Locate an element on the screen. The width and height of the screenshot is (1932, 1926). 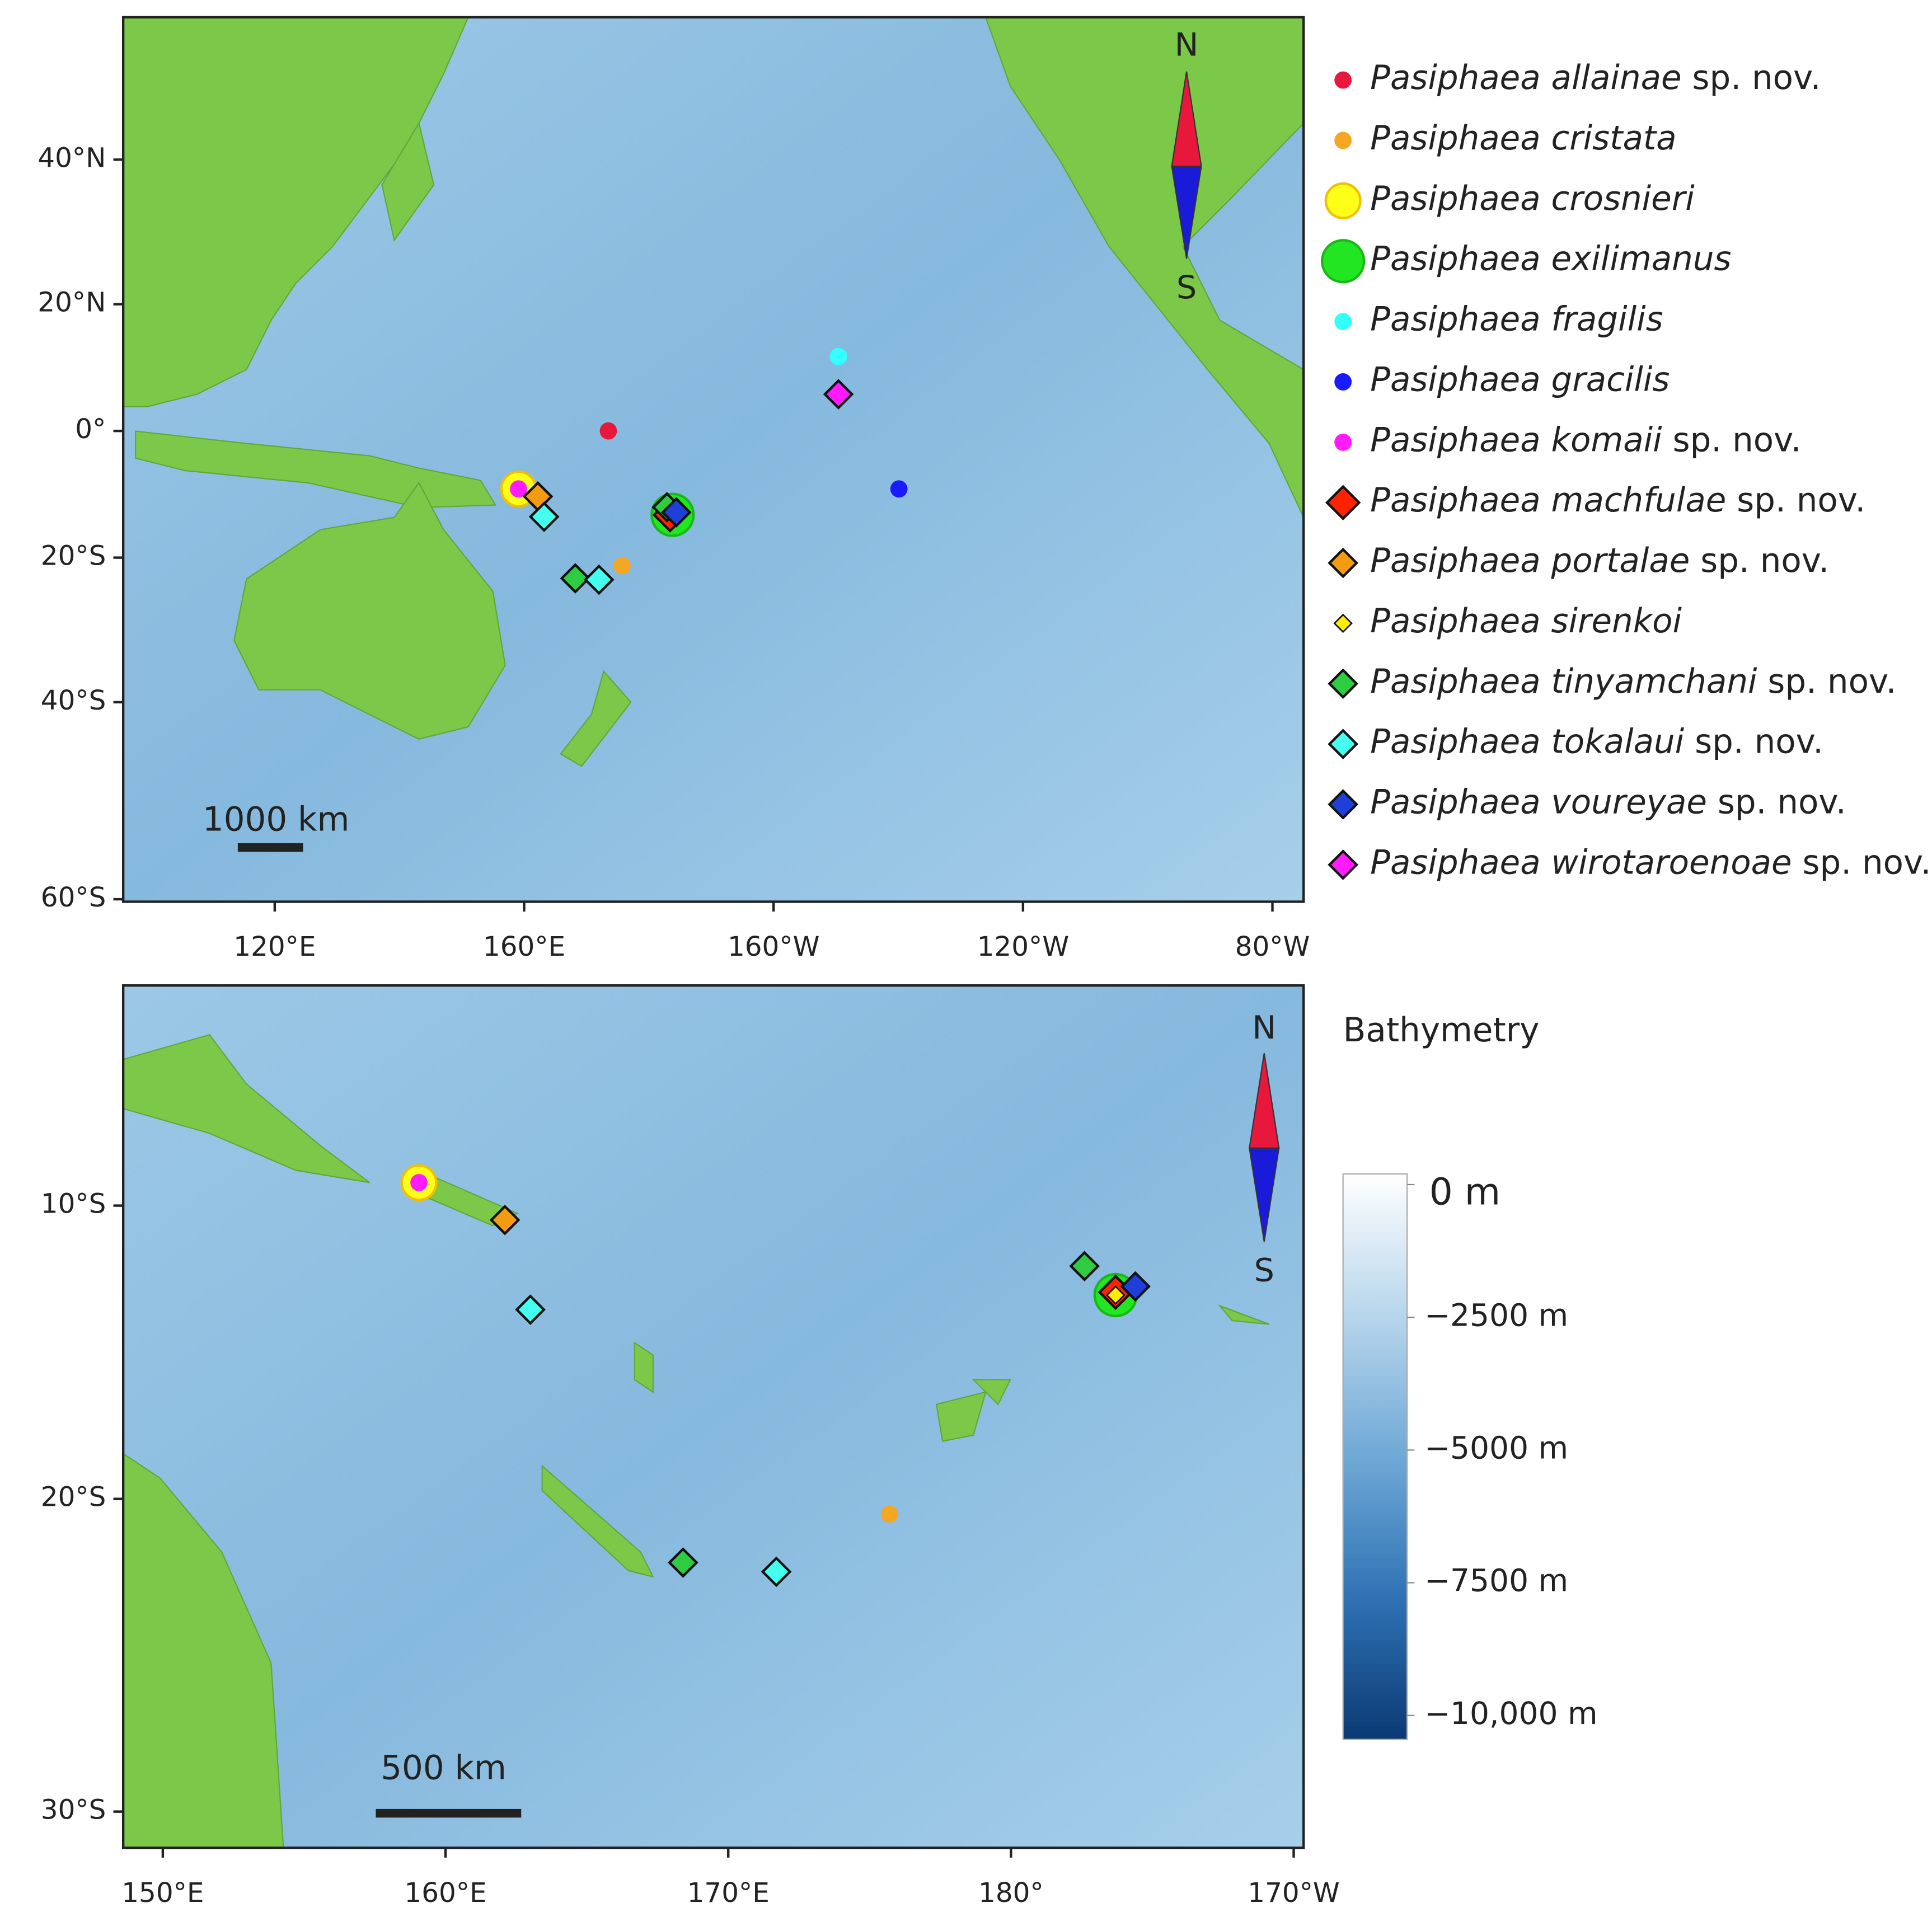
species-name: Pasiphaea crosnieri is located at coordinates (1532, 199).